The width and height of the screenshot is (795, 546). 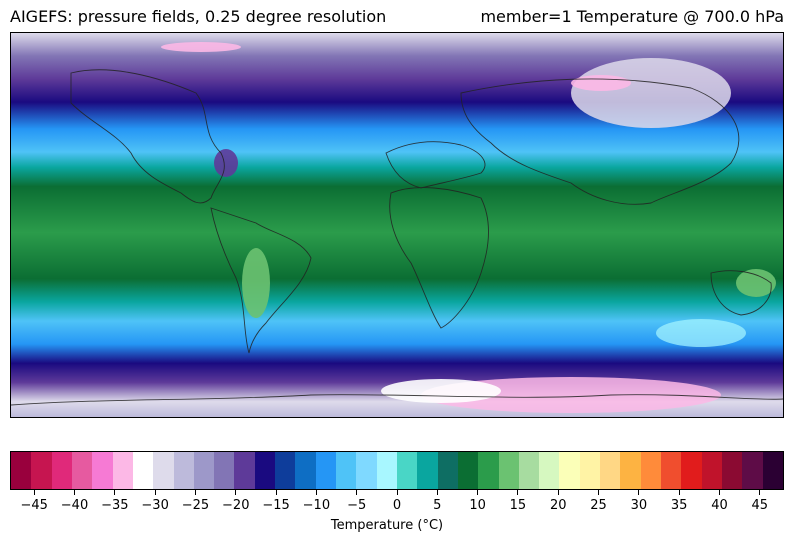 I want to click on colorbar-tick-label: −40, so click(x=74, y=505).